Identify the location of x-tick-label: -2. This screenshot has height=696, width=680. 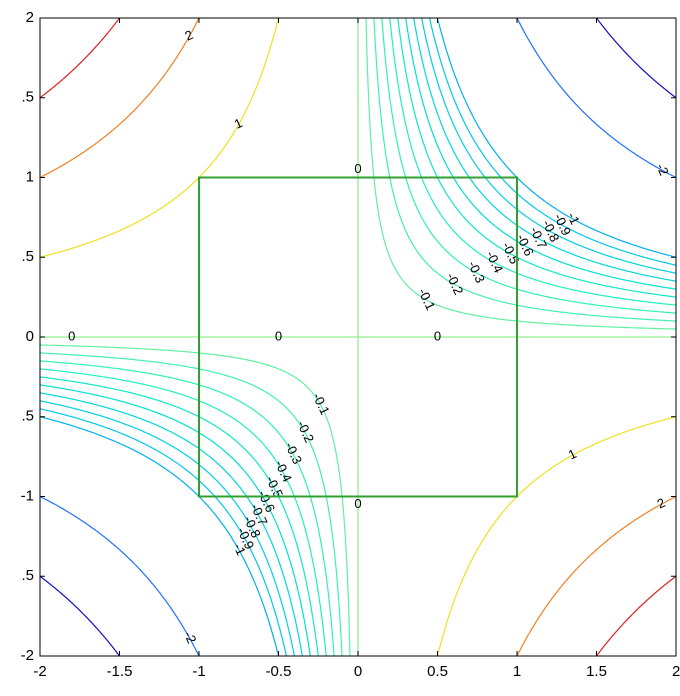
(39, 671).